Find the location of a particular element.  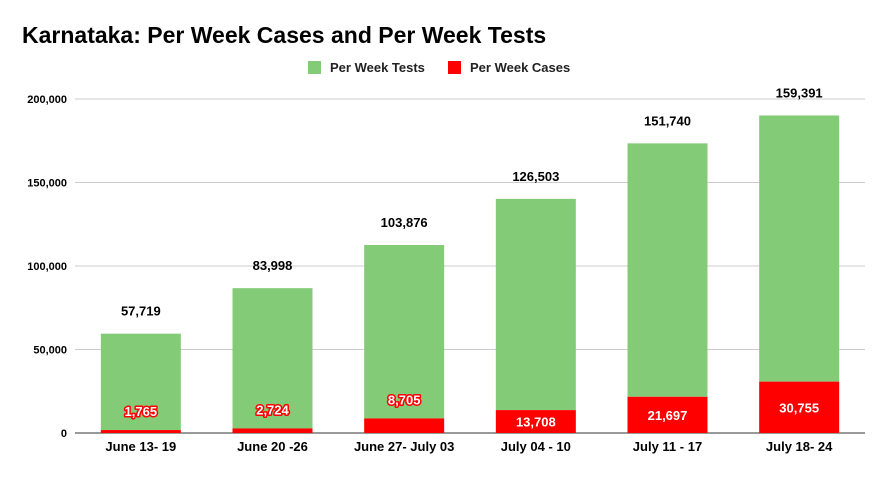

y-tick-label: 50,000 is located at coordinates (50, 351).